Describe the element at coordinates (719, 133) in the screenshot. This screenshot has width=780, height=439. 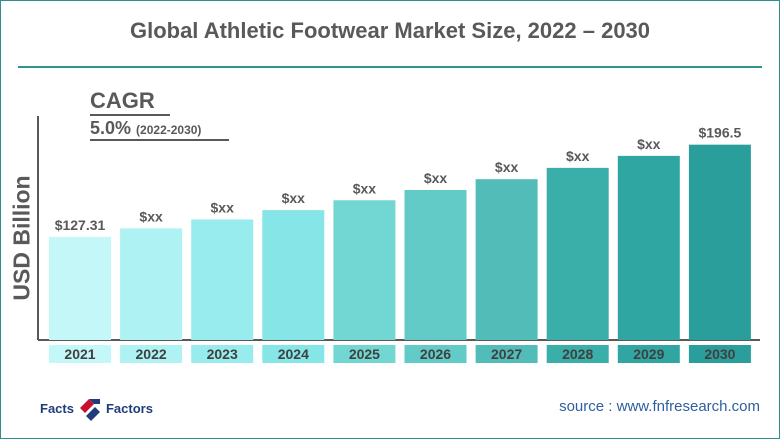
I see `data-label-2030: $196.5` at that location.